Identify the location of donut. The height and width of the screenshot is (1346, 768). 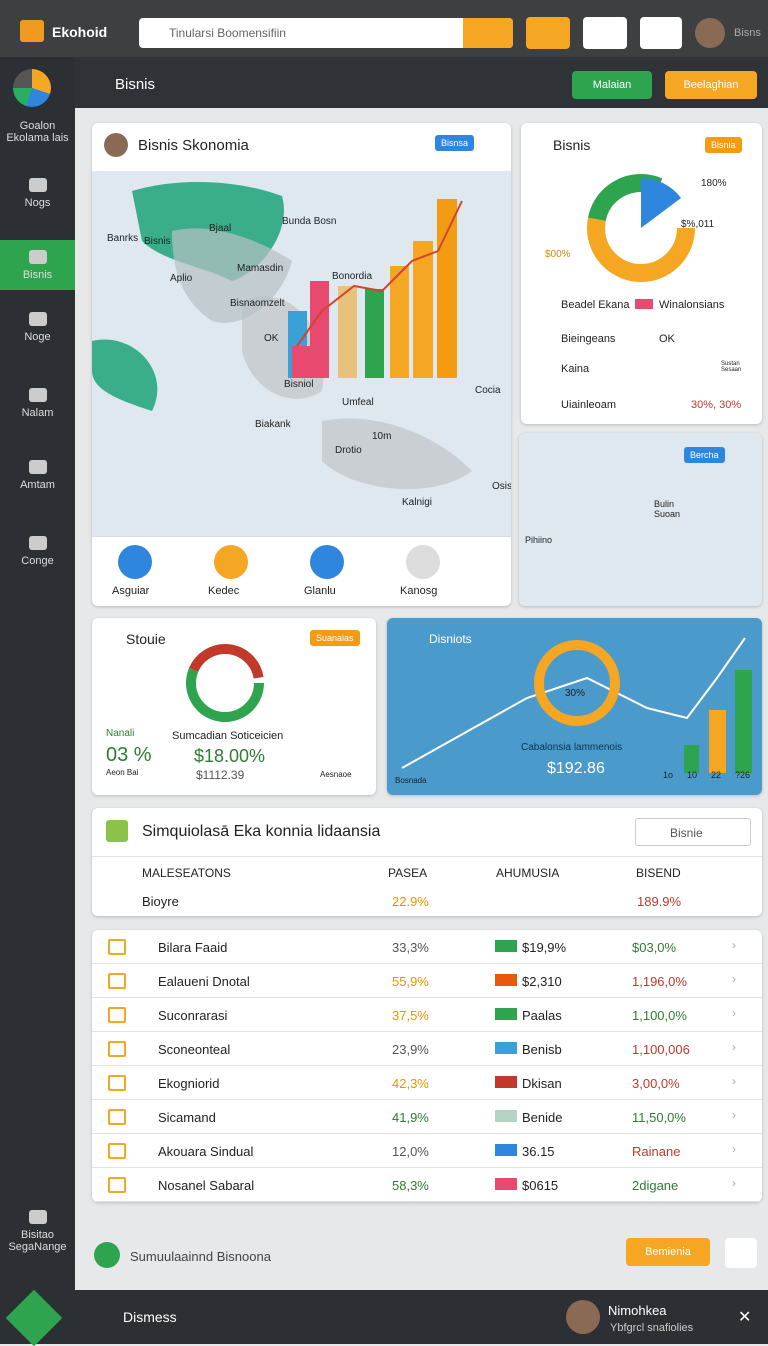
(225, 683).